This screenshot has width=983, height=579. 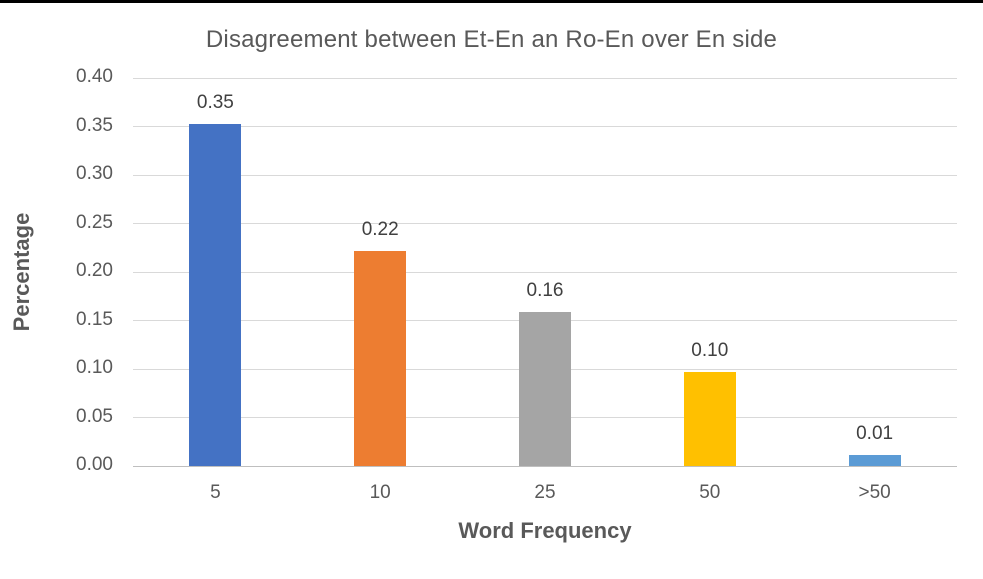 I want to click on bar-data-label: 0.10, so click(x=710, y=350).